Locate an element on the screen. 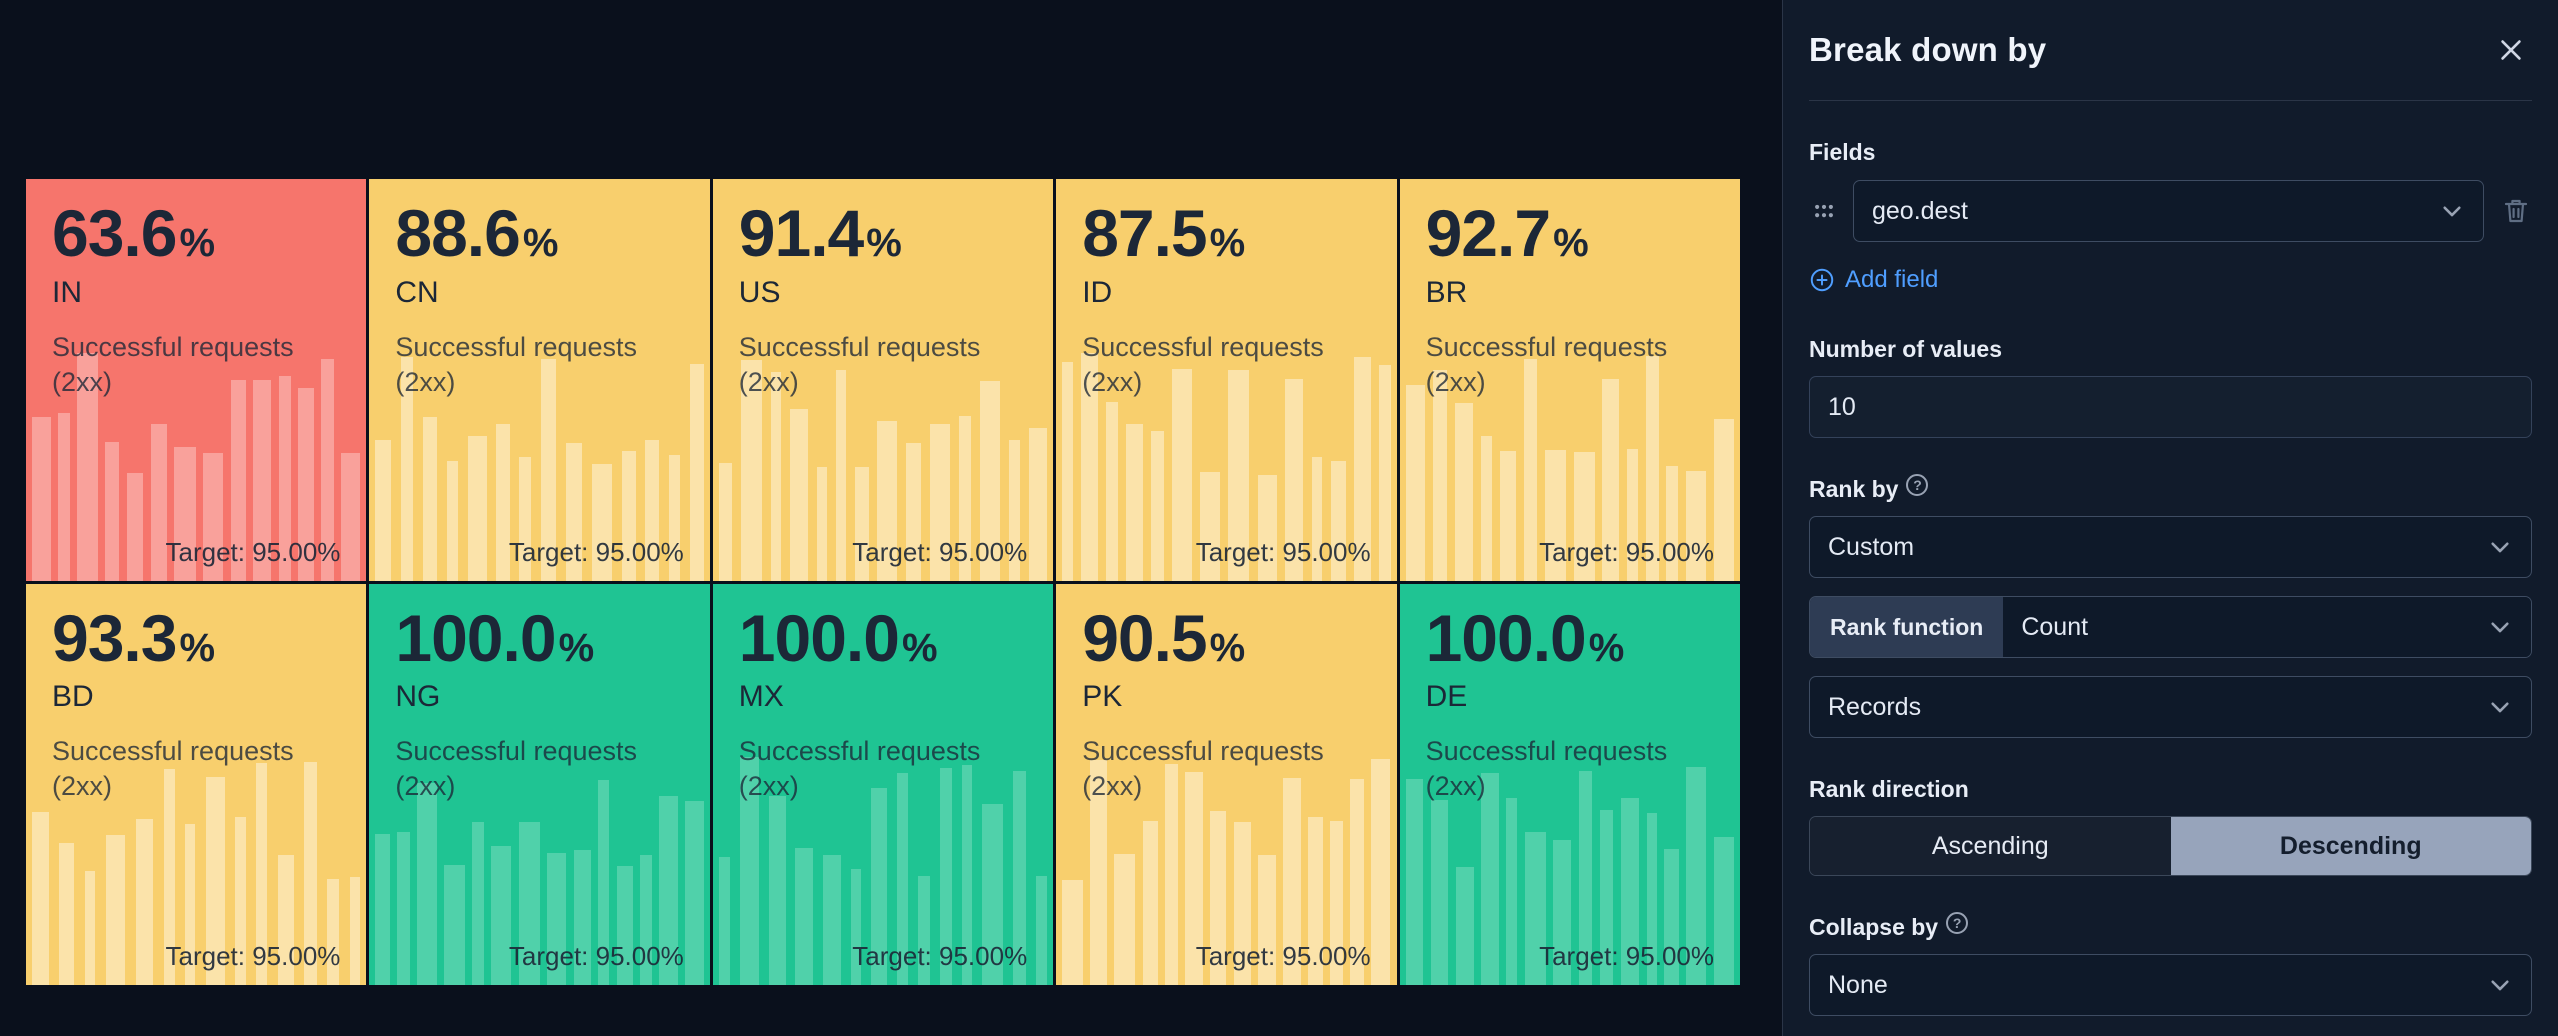 The height and width of the screenshot is (1036, 2558). tile-country-code: IN is located at coordinates (67, 292).